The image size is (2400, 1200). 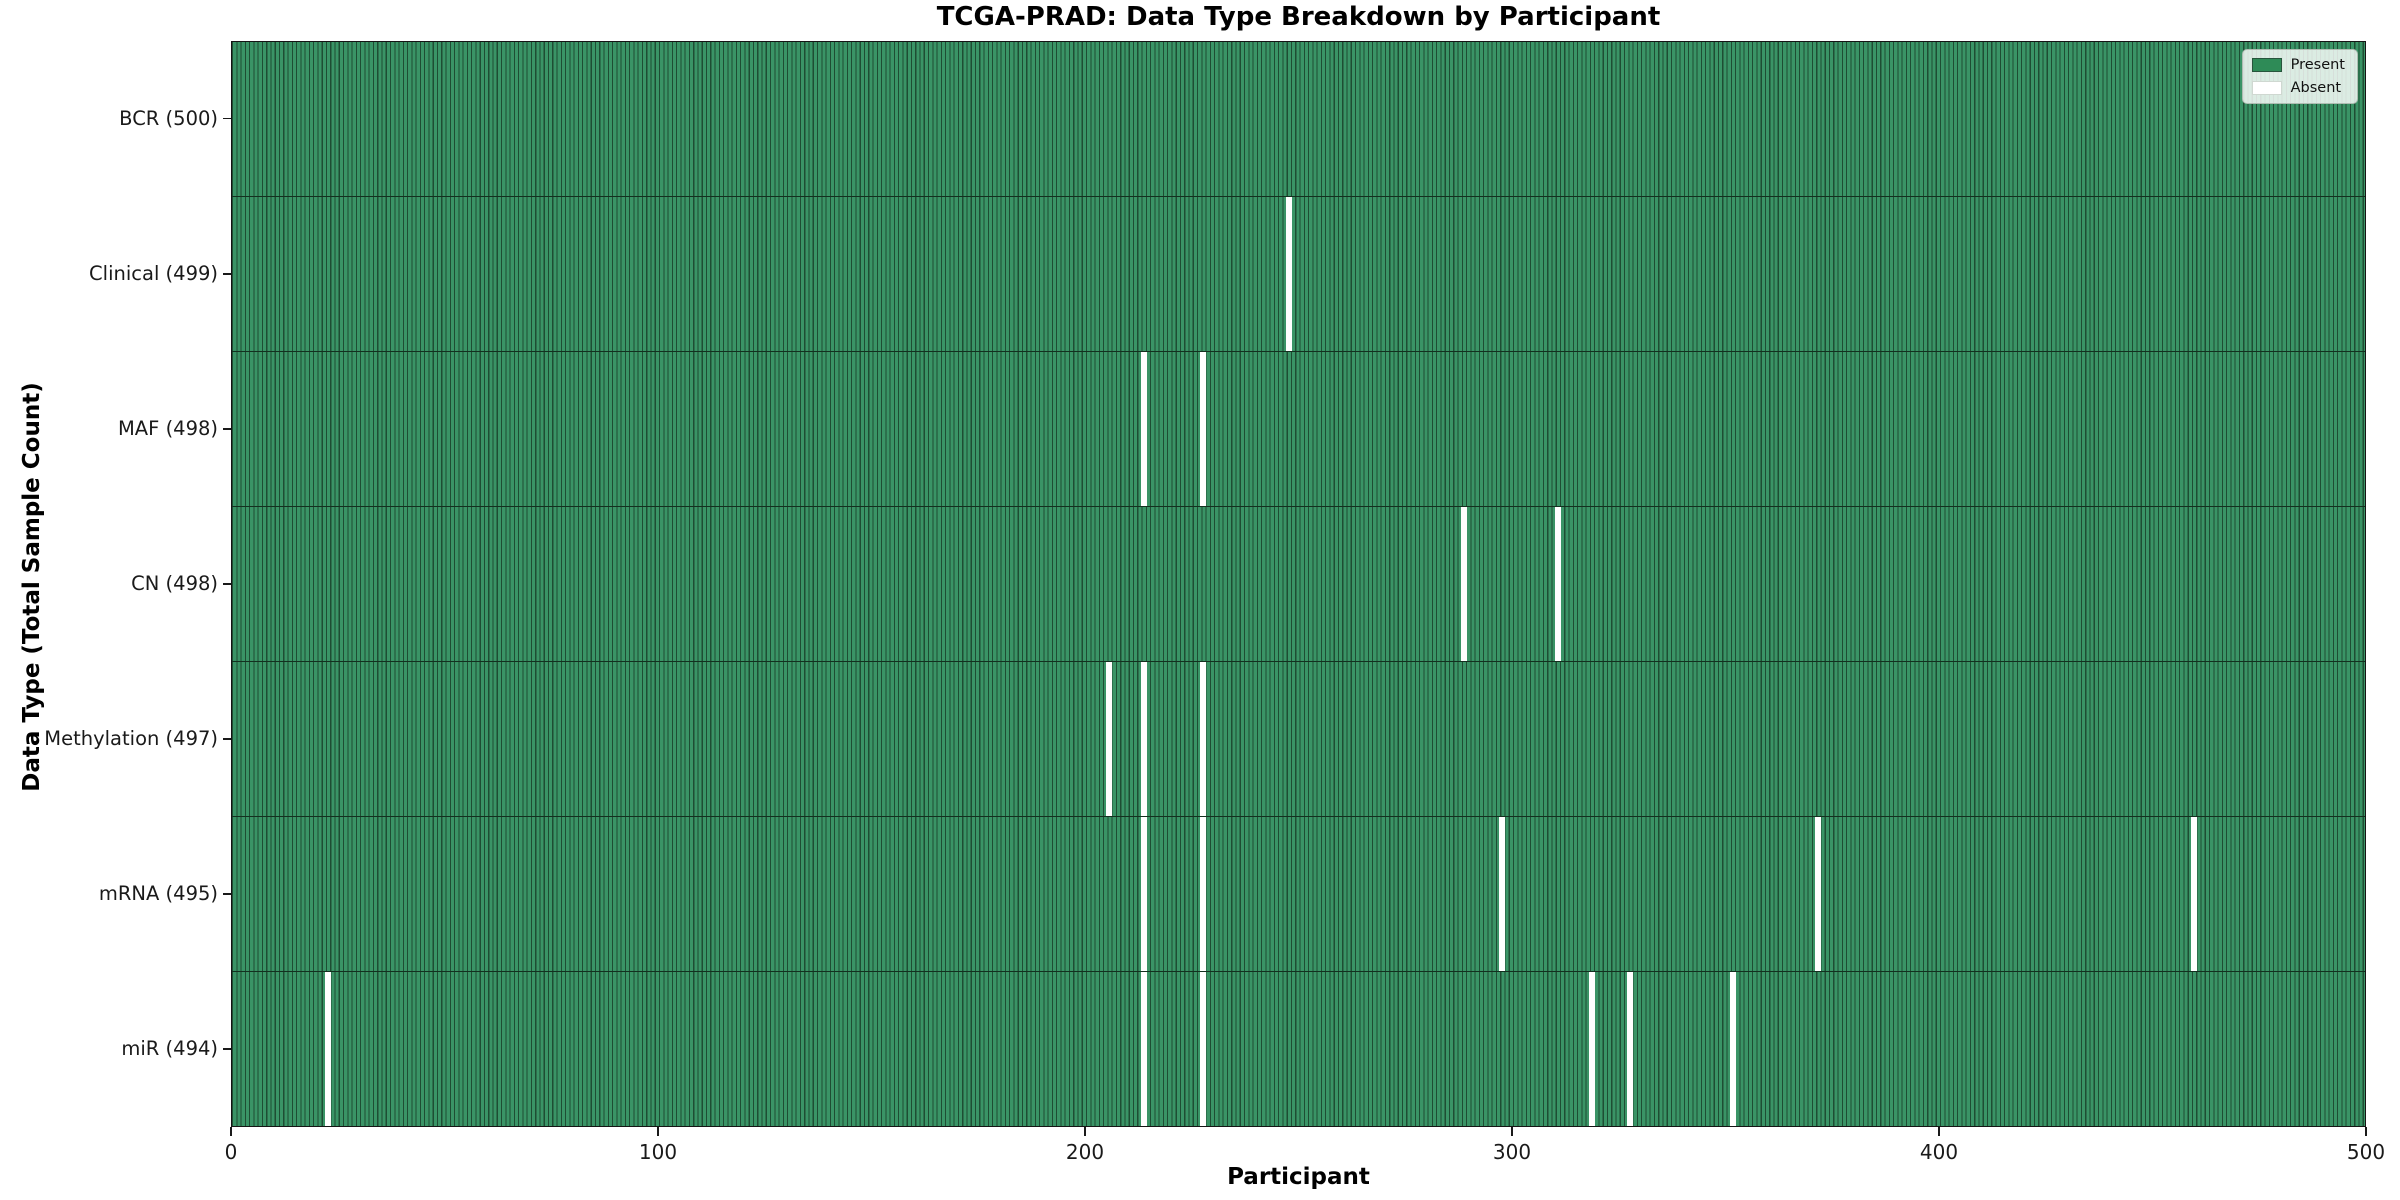 I want to click on xtick-label-200: 200, so click(x=1085, y=1152).